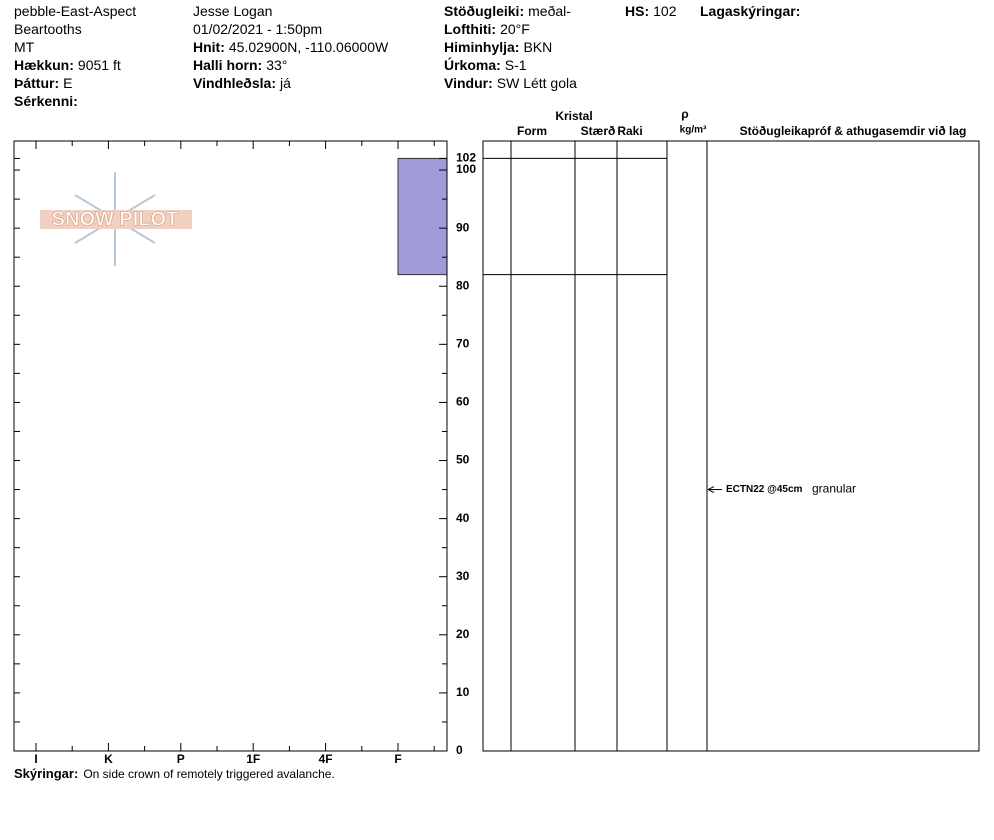  I want to click on y-tick-label: 10, so click(463, 692).